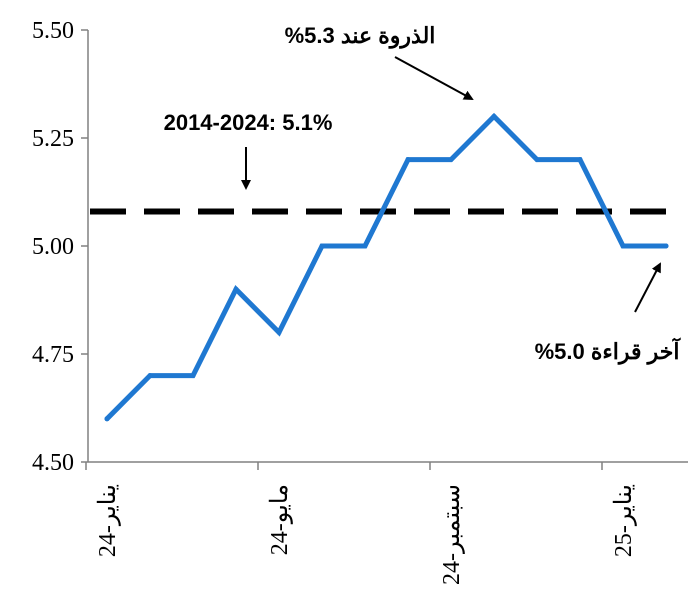 The image size is (700, 592). What do you see at coordinates (434, 78) in the screenshot?
I see `peak-arrow` at bounding box center [434, 78].